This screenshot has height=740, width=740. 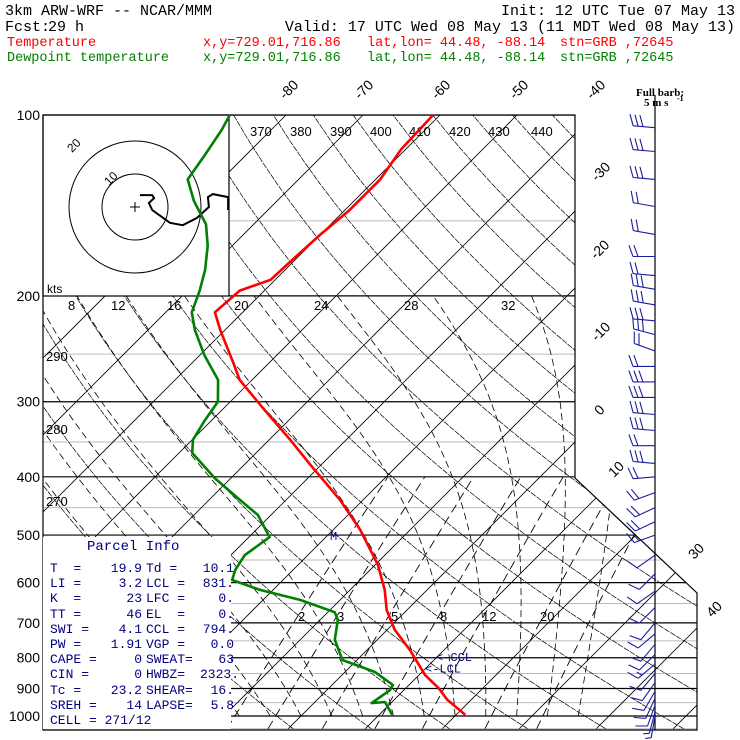 What do you see at coordinates (169, 705) in the screenshot?
I see `parcel-param-label: LAPSE=` at bounding box center [169, 705].